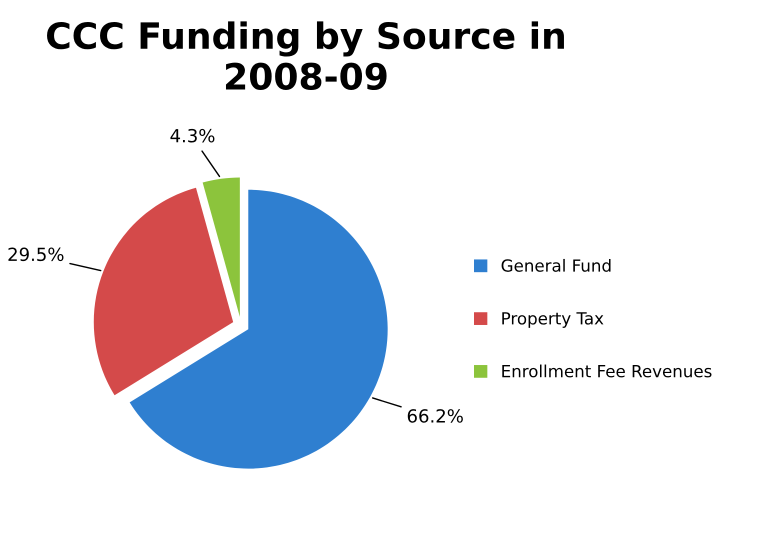  Describe the element at coordinates (556, 265) in the screenshot. I see `legend-label: General Fund` at that location.